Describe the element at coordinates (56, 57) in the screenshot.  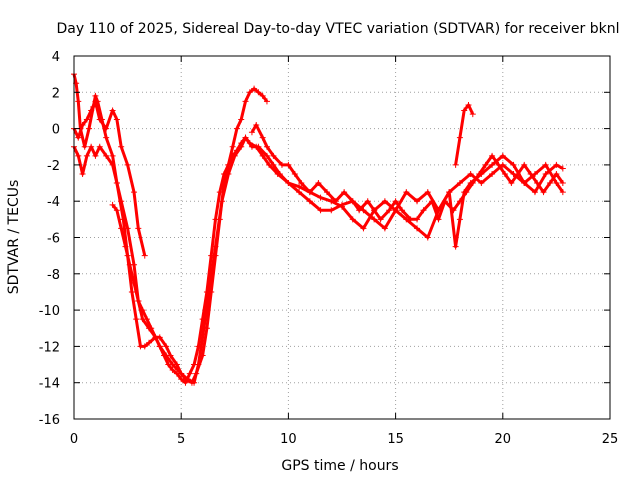
I see `y-tick-label: 4` at that location.